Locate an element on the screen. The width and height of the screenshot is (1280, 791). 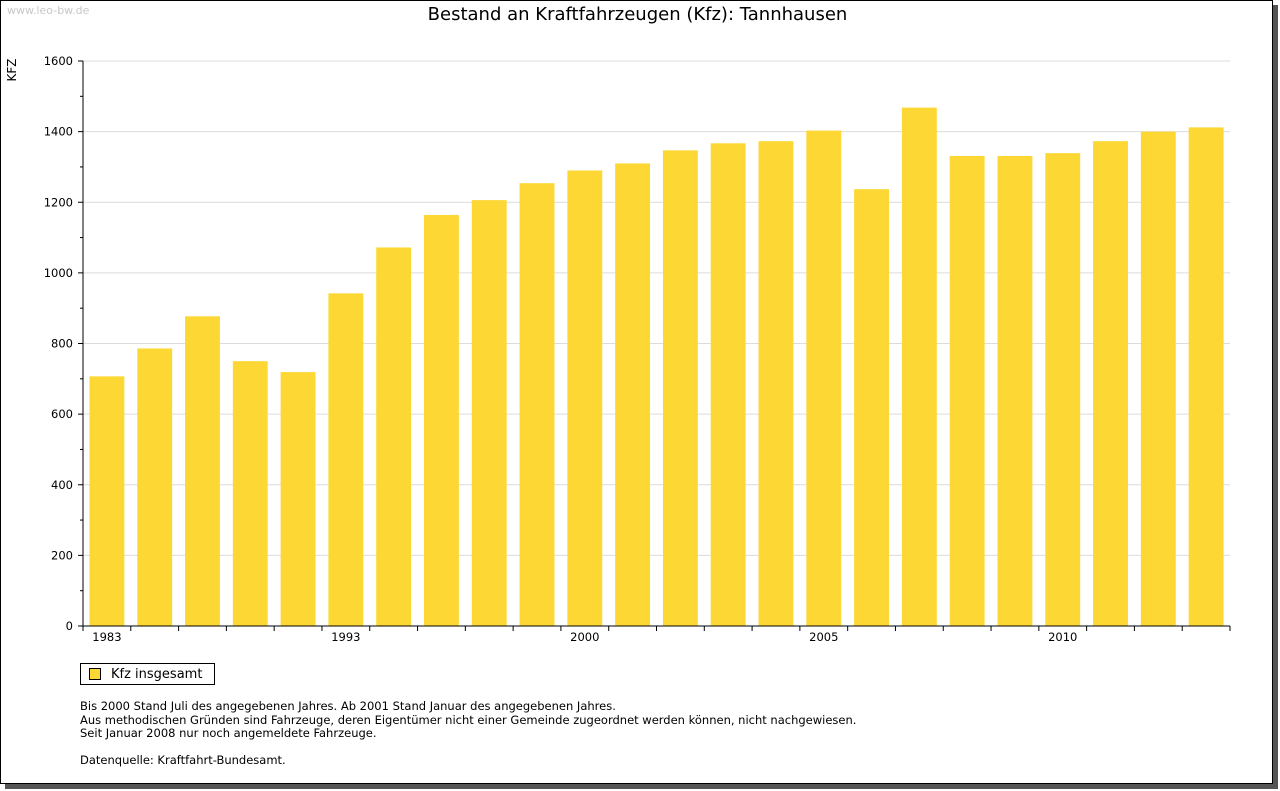
y-tick-label: 0 is located at coordinates (69, 626).